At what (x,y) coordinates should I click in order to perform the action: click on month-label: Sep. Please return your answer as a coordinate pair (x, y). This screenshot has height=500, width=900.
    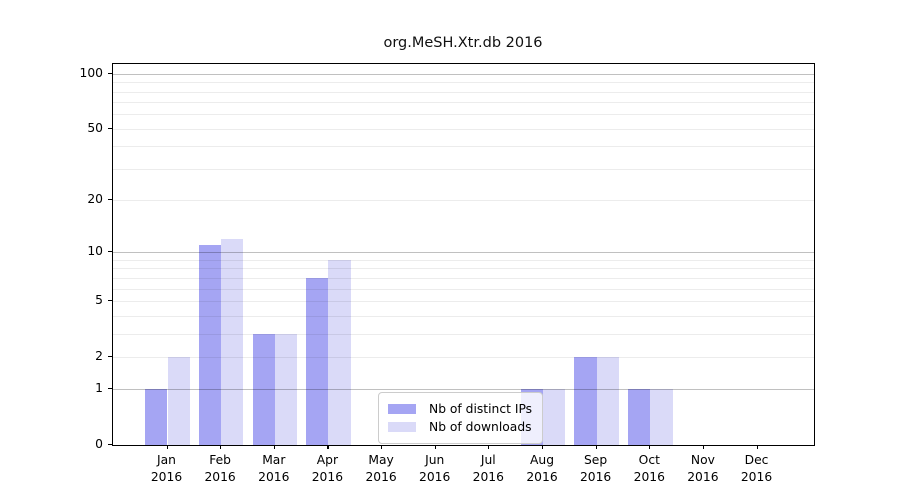
    Looking at the image, I should click on (596, 460).